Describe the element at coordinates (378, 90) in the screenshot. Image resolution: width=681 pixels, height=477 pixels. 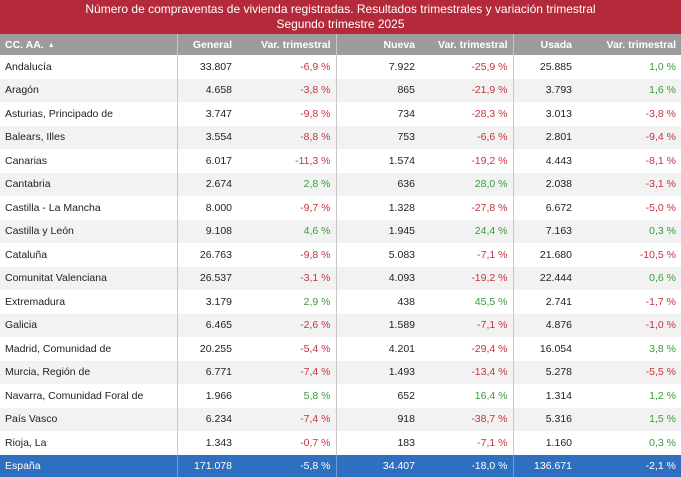
I see `cell-nueva: 865` at that location.